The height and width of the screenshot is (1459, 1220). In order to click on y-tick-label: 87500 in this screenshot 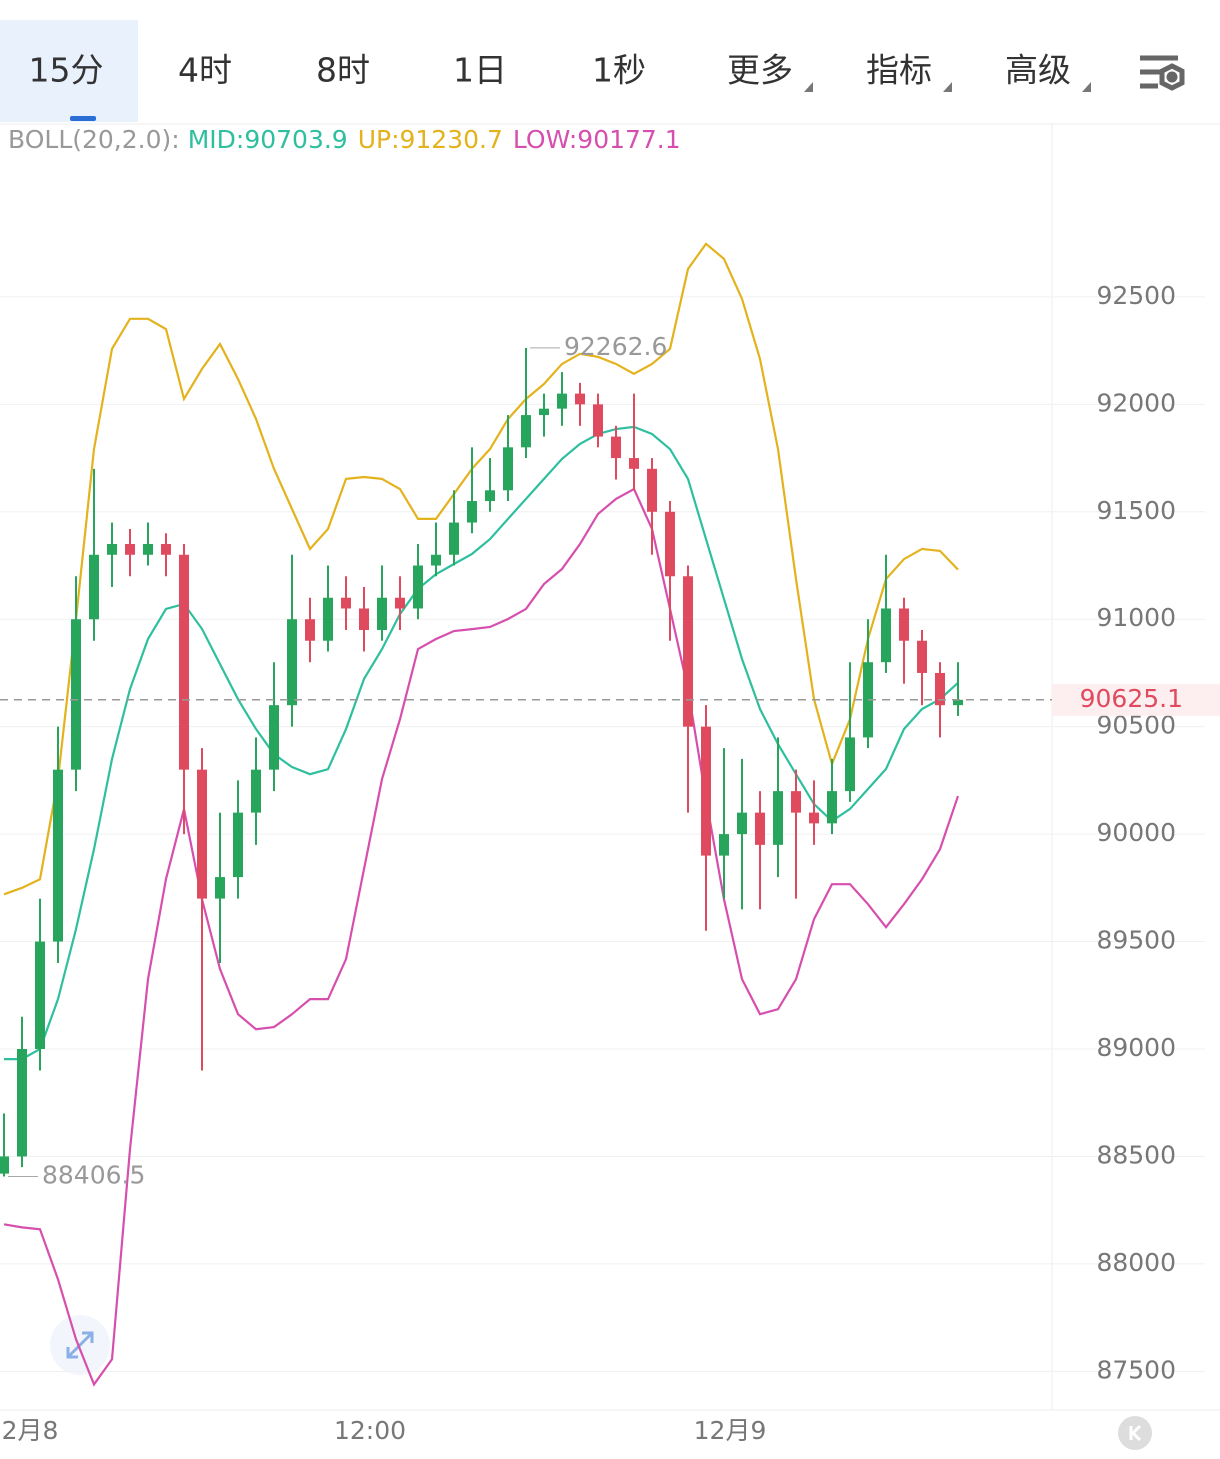, I will do `click(1136, 1369)`.